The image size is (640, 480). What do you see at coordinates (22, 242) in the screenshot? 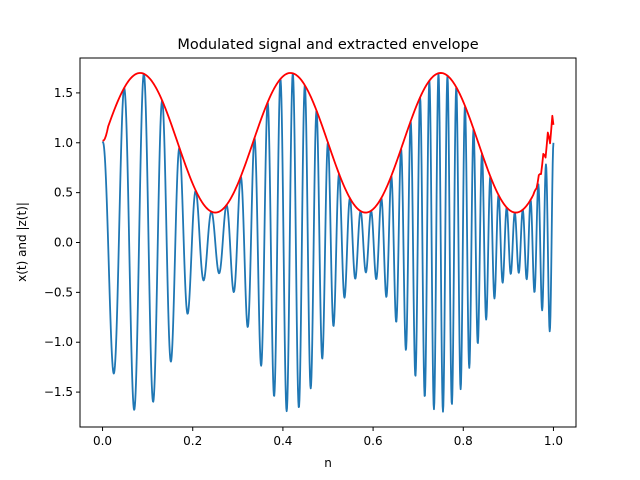
I see `y-axis-label: x(t) and |z(t)|` at bounding box center [22, 242].